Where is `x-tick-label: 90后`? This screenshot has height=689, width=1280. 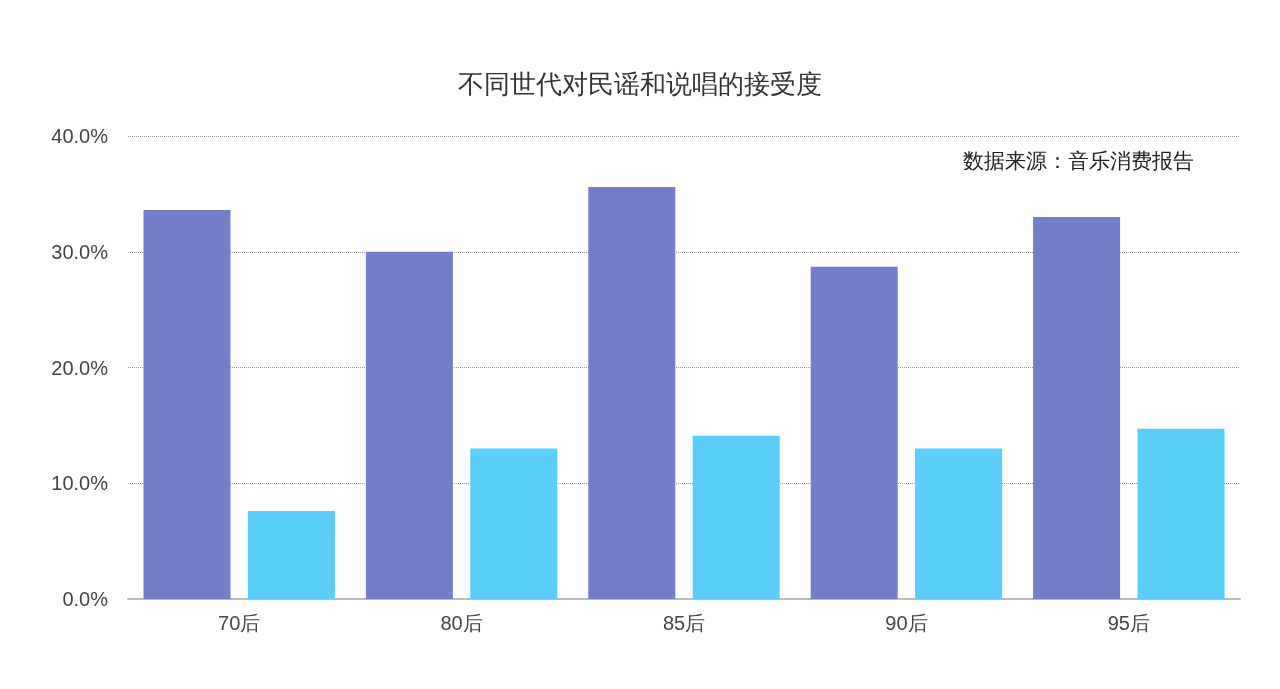 x-tick-label: 90后 is located at coordinates (906, 623).